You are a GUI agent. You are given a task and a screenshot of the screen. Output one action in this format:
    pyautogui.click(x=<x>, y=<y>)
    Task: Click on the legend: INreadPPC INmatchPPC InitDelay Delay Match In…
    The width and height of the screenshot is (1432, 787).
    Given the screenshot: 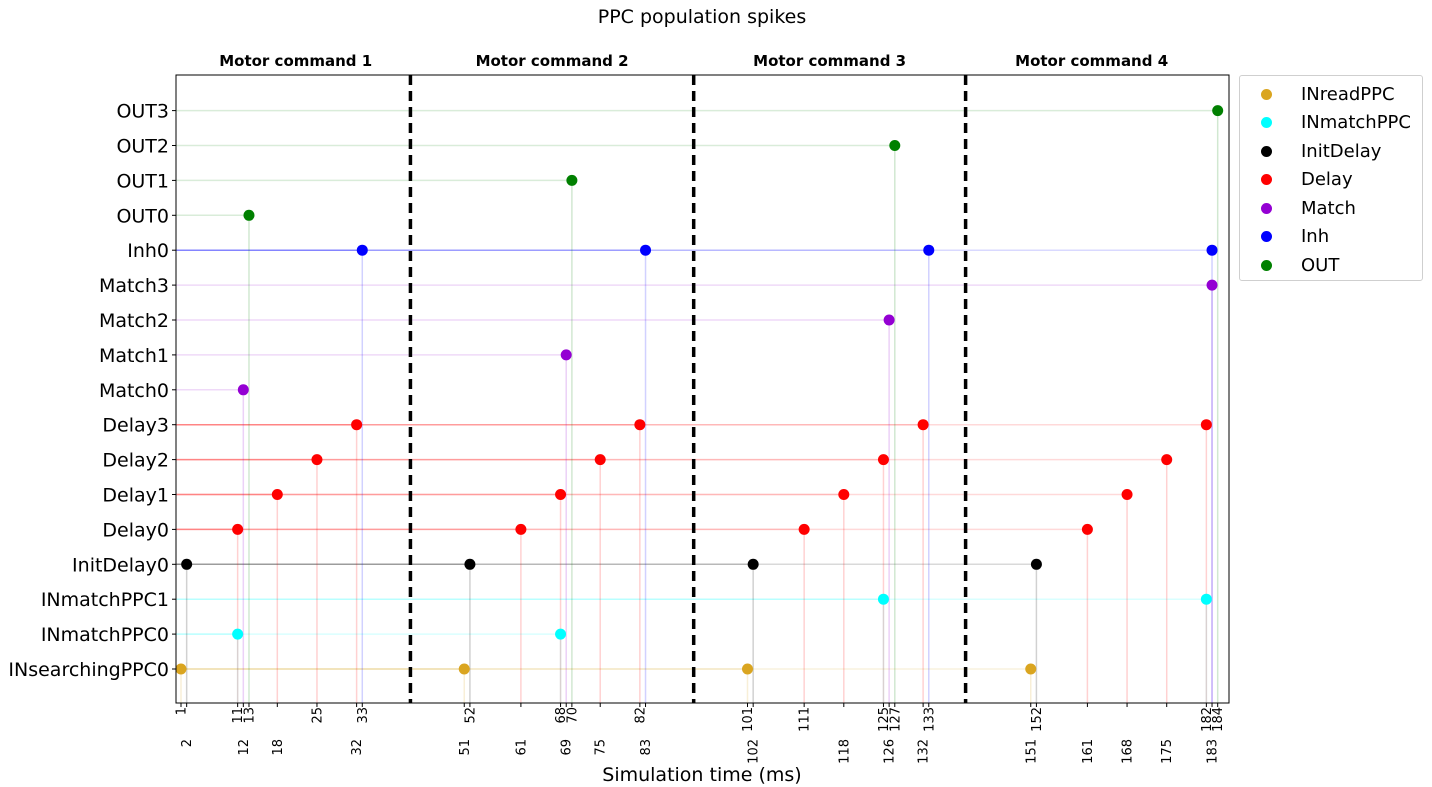 What is the action you would take?
    pyautogui.click(x=1331, y=178)
    